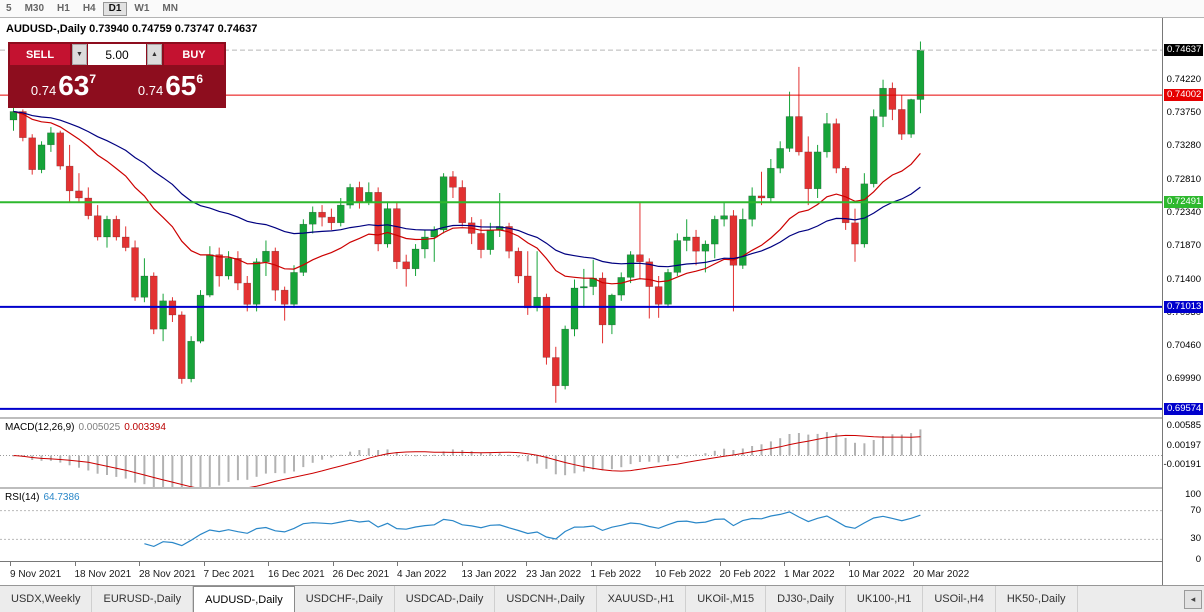  I want to click on rsi-tick: 100, so click(1193, 494).